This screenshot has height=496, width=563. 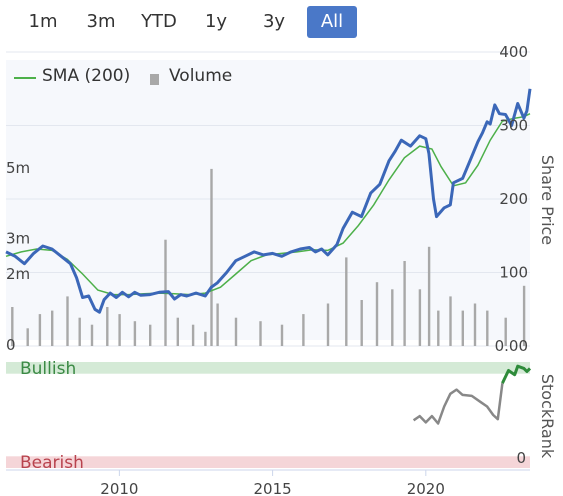 I want to click on volume-tick-label-0: 0, so click(x=11, y=345).